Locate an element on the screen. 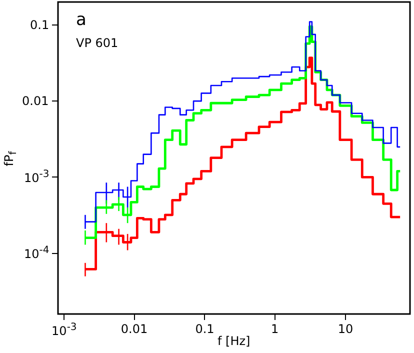  y-tick-label: 10$^{-4}$ is located at coordinates (37, 253).